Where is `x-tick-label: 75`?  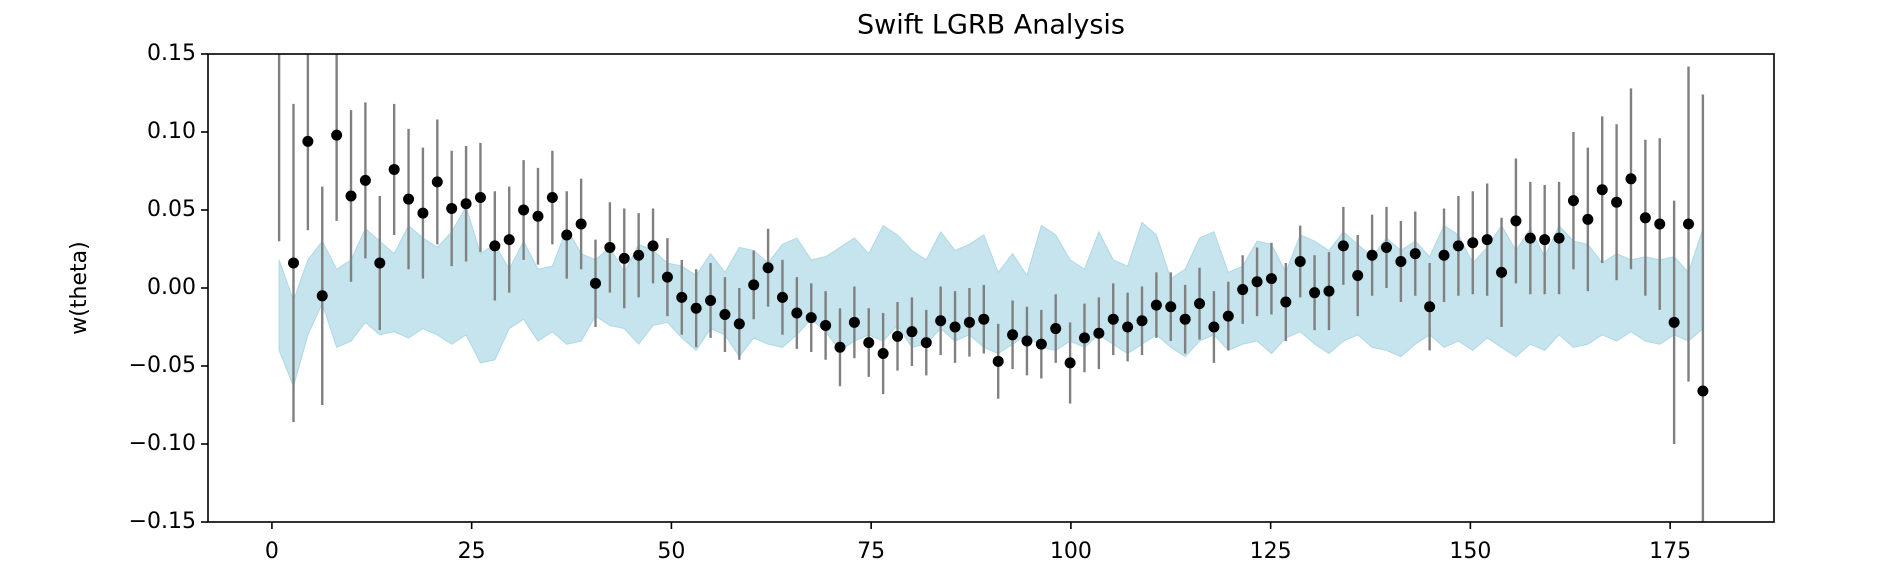 x-tick-label: 75 is located at coordinates (871, 551).